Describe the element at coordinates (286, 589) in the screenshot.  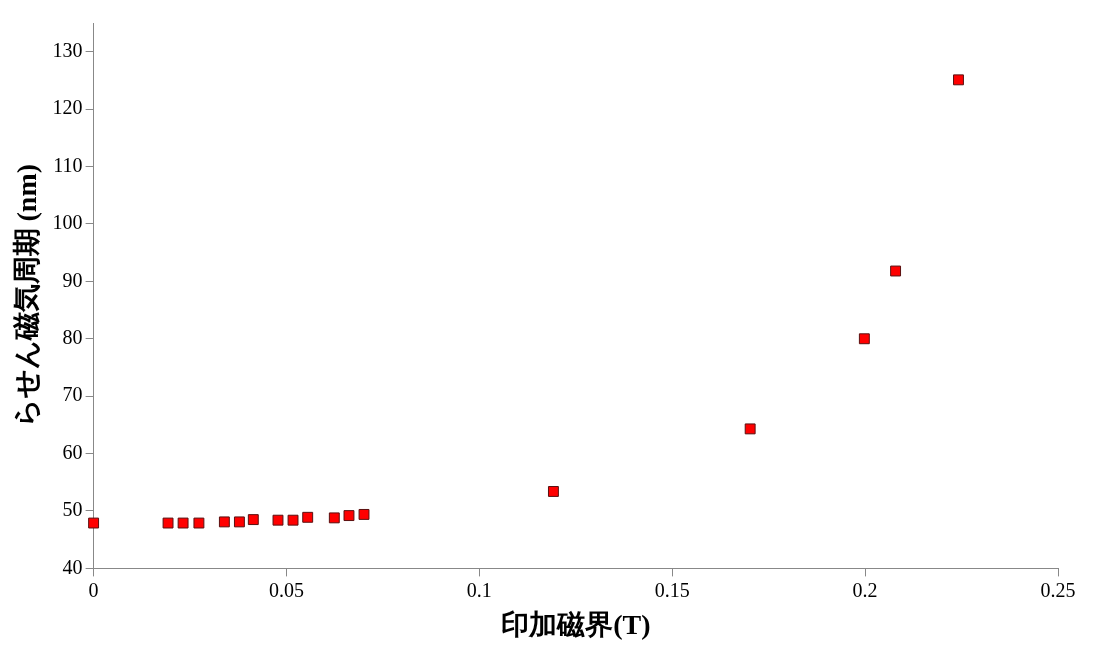
I see `x-tick-label: 0.05` at that location.